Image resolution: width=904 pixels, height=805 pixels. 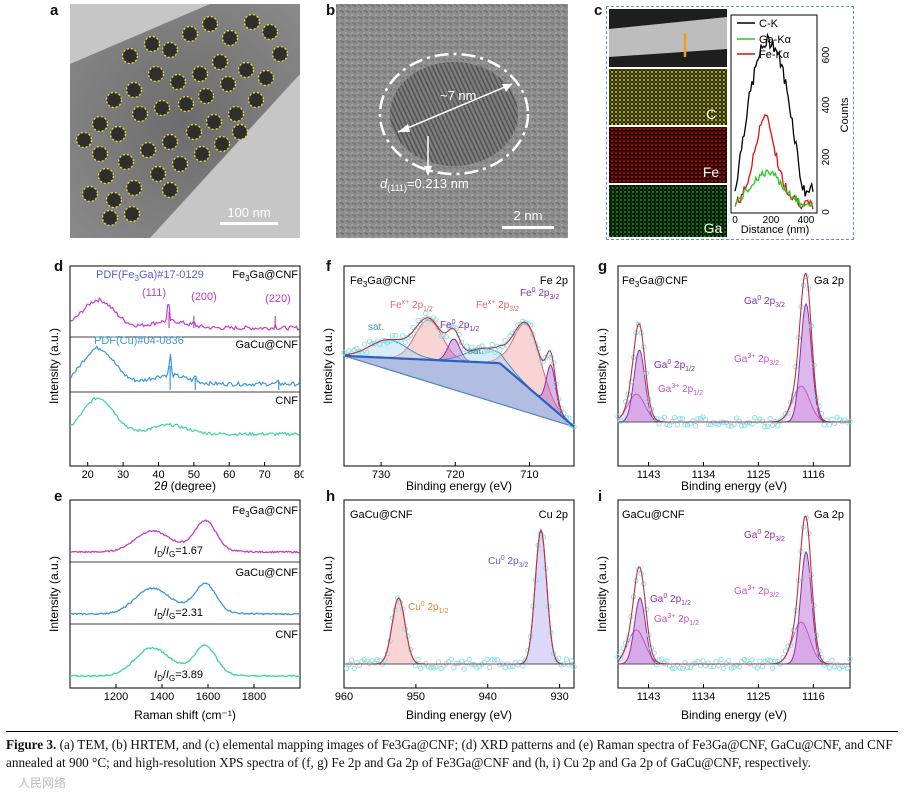 I want to click on xps-i-xtick: 1116, so click(x=813, y=697).